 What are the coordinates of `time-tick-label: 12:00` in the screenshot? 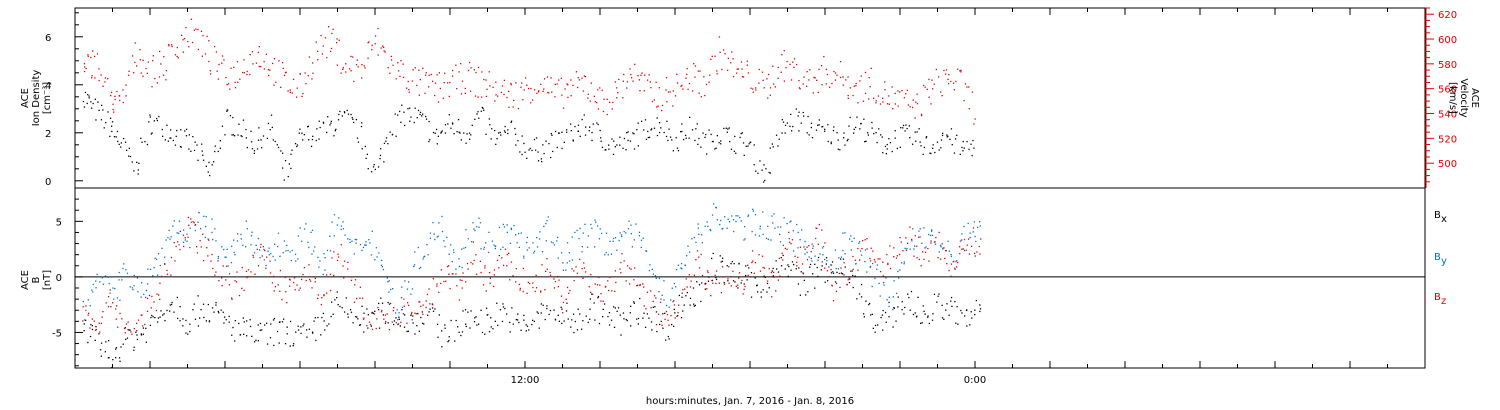 It's located at (525, 380).